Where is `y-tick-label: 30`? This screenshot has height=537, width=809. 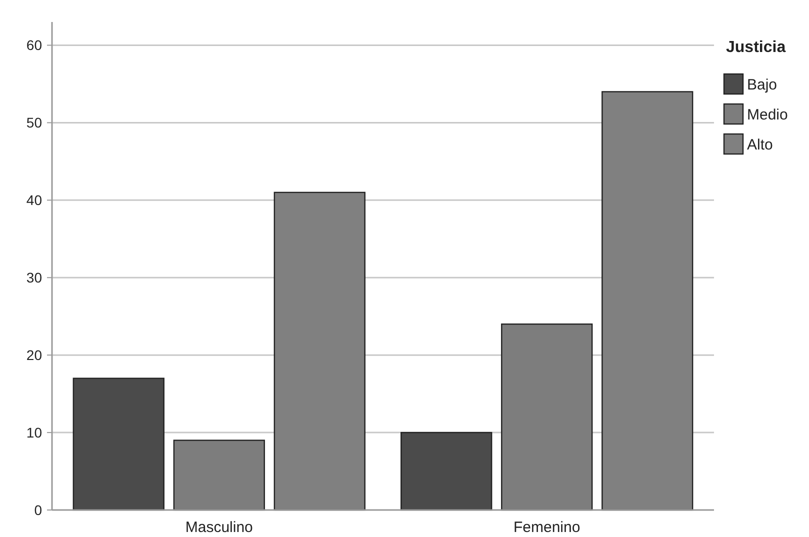 y-tick-label: 30 is located at coordinates (34, 278).